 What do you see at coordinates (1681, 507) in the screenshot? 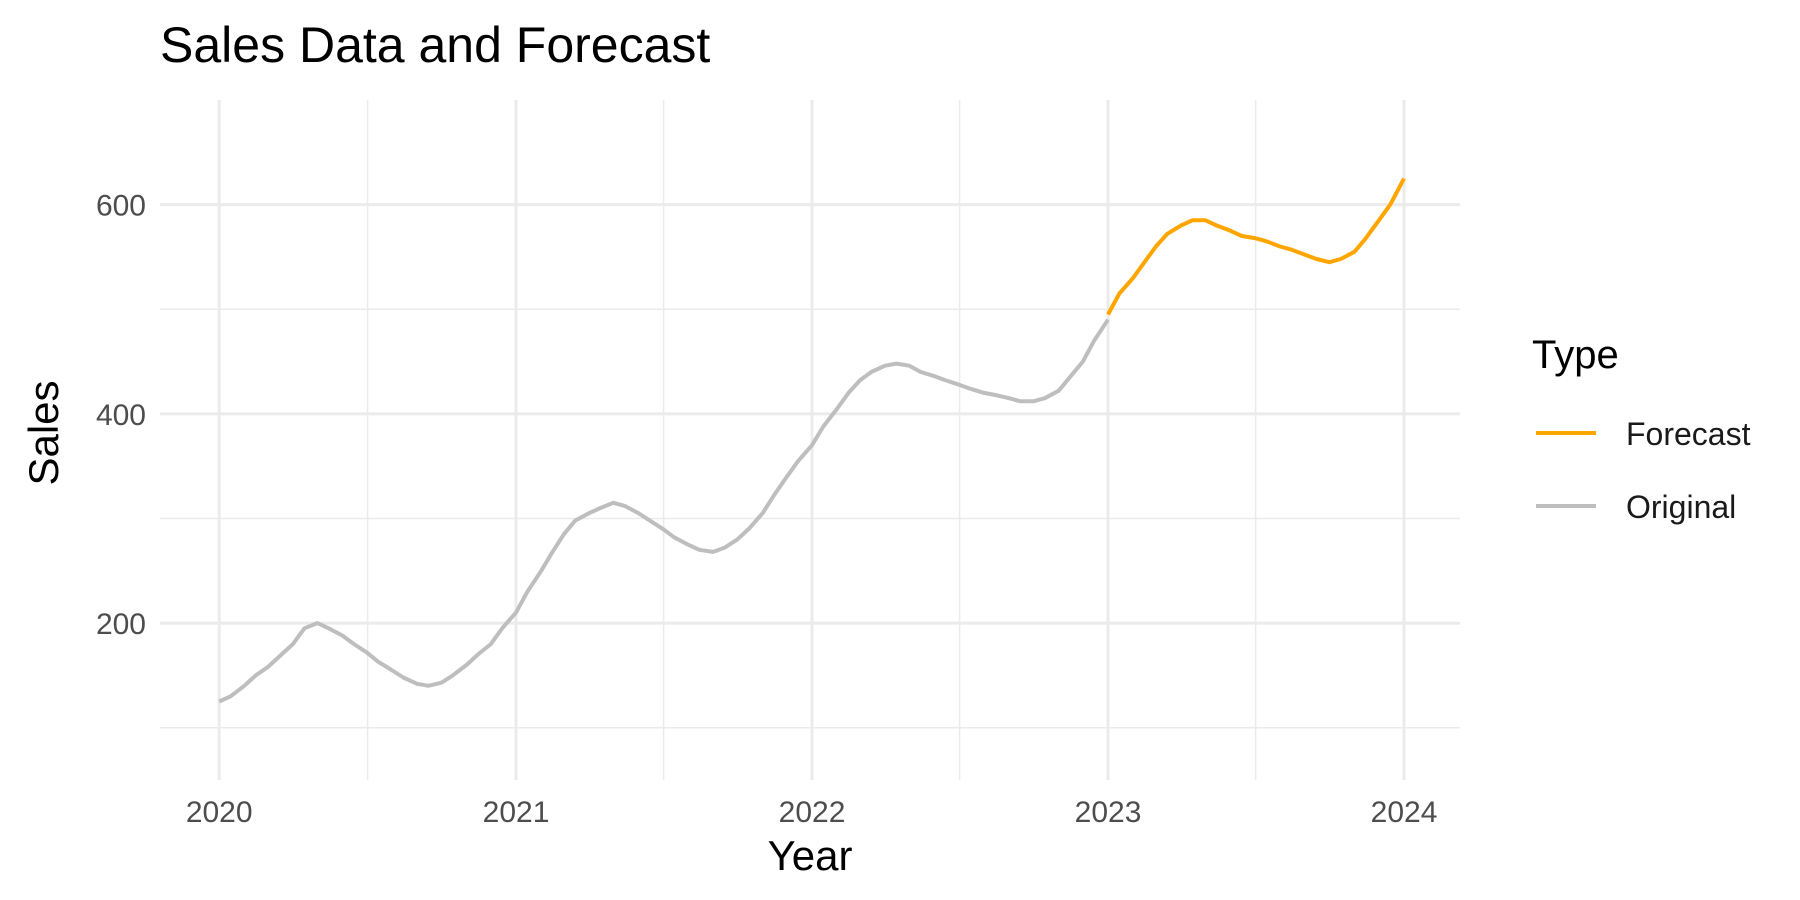
I see `legend-label-original: Original` at bounding box center [1681, 507].